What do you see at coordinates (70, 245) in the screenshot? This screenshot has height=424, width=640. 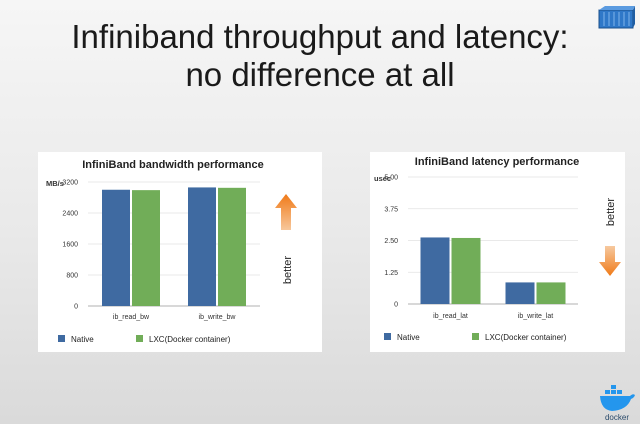 I see `y-tick-label: 1600` at bounding box center [70, 245].